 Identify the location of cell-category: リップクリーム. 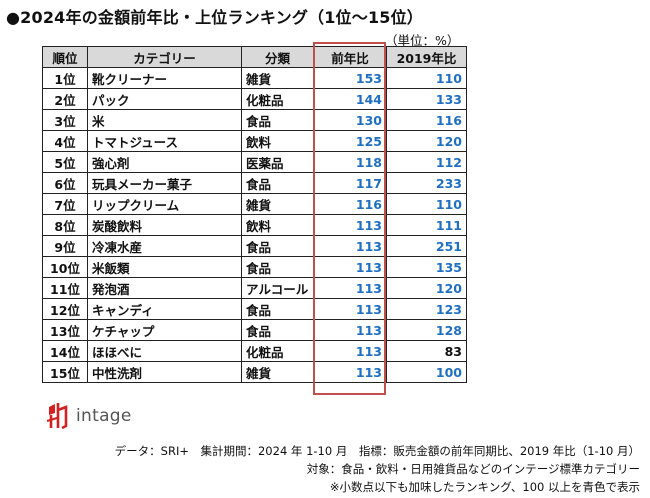
(164, 204).